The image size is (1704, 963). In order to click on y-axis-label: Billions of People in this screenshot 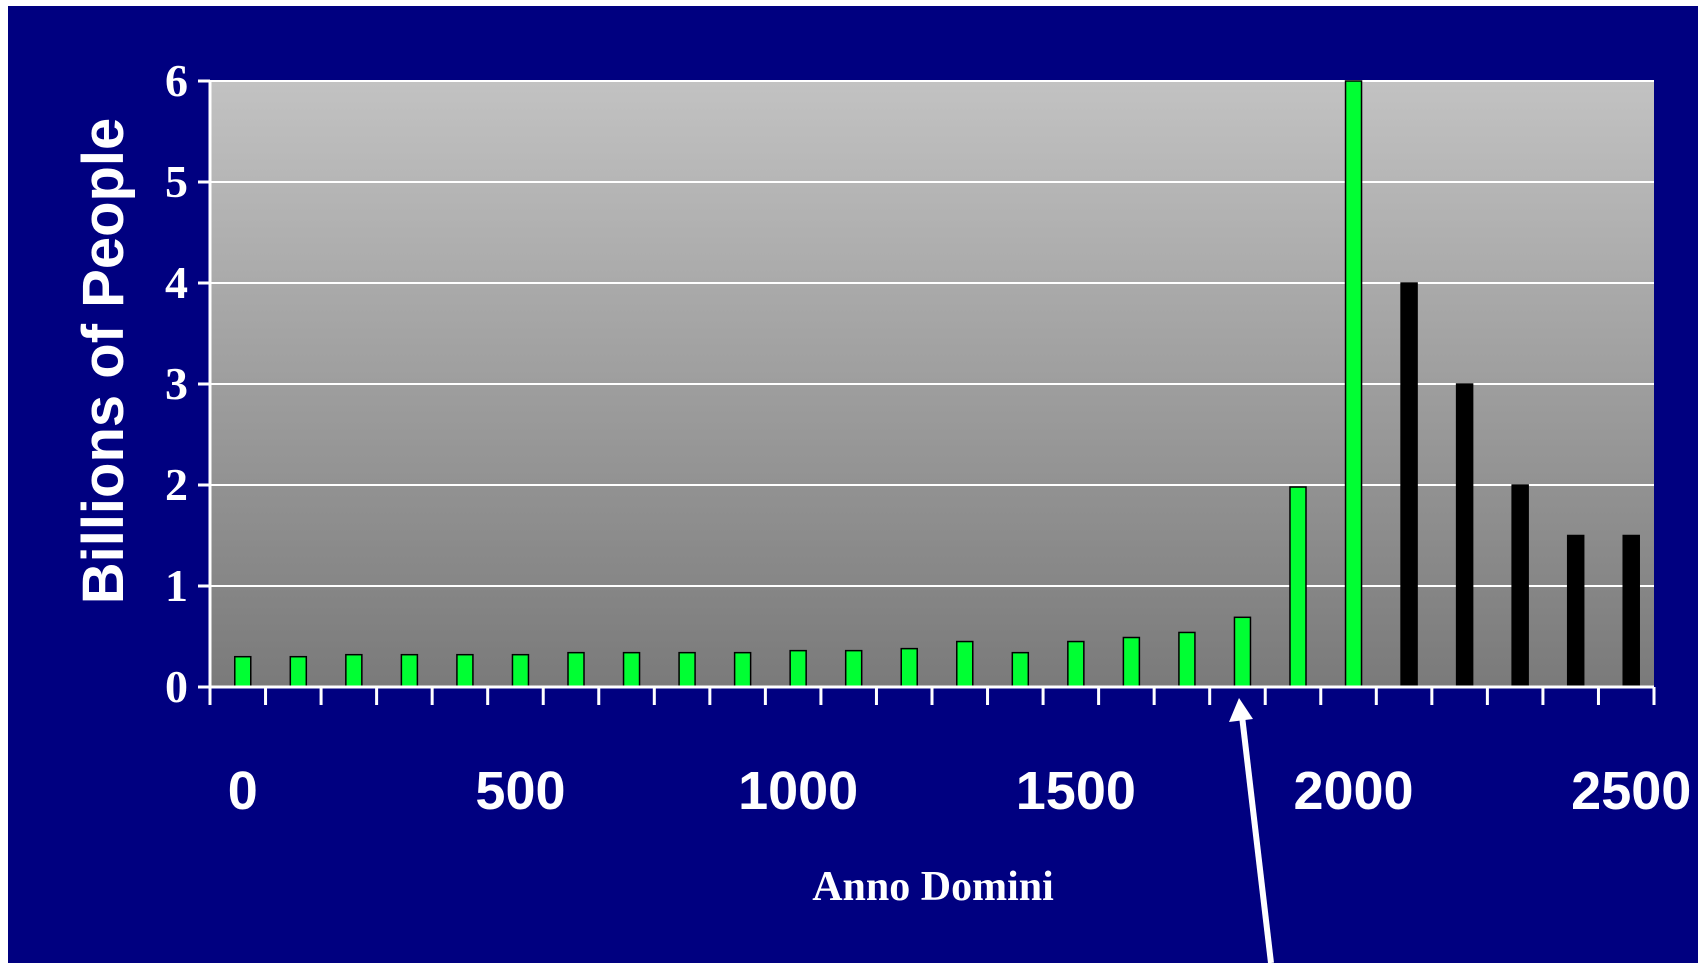, I will do `click(103, 361)`.